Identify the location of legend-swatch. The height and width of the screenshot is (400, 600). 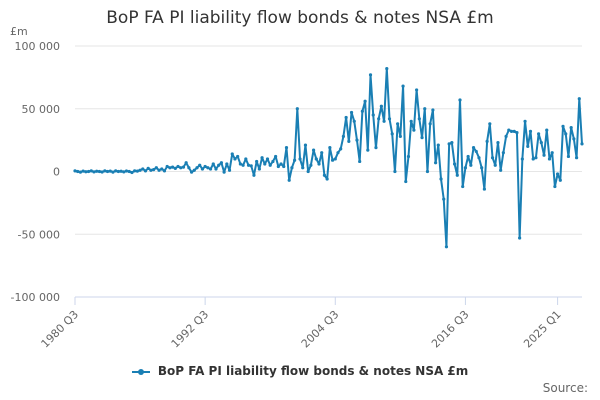
(140, 372).